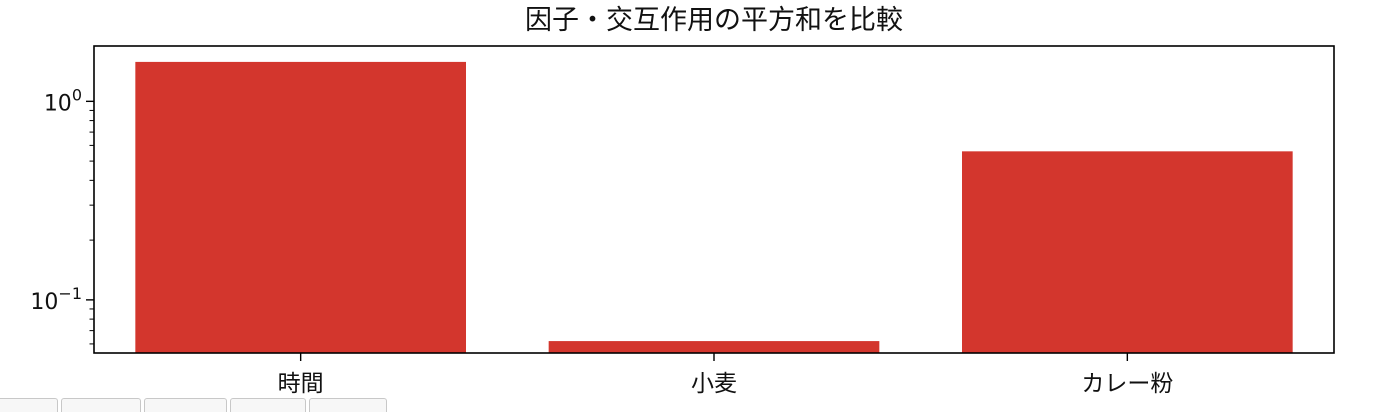 The width and height of the screenshot is (1392, 412). Describe the element at coordinates (301, 384) in the screenshot. I see `x-tick-label: 時間` at that location.